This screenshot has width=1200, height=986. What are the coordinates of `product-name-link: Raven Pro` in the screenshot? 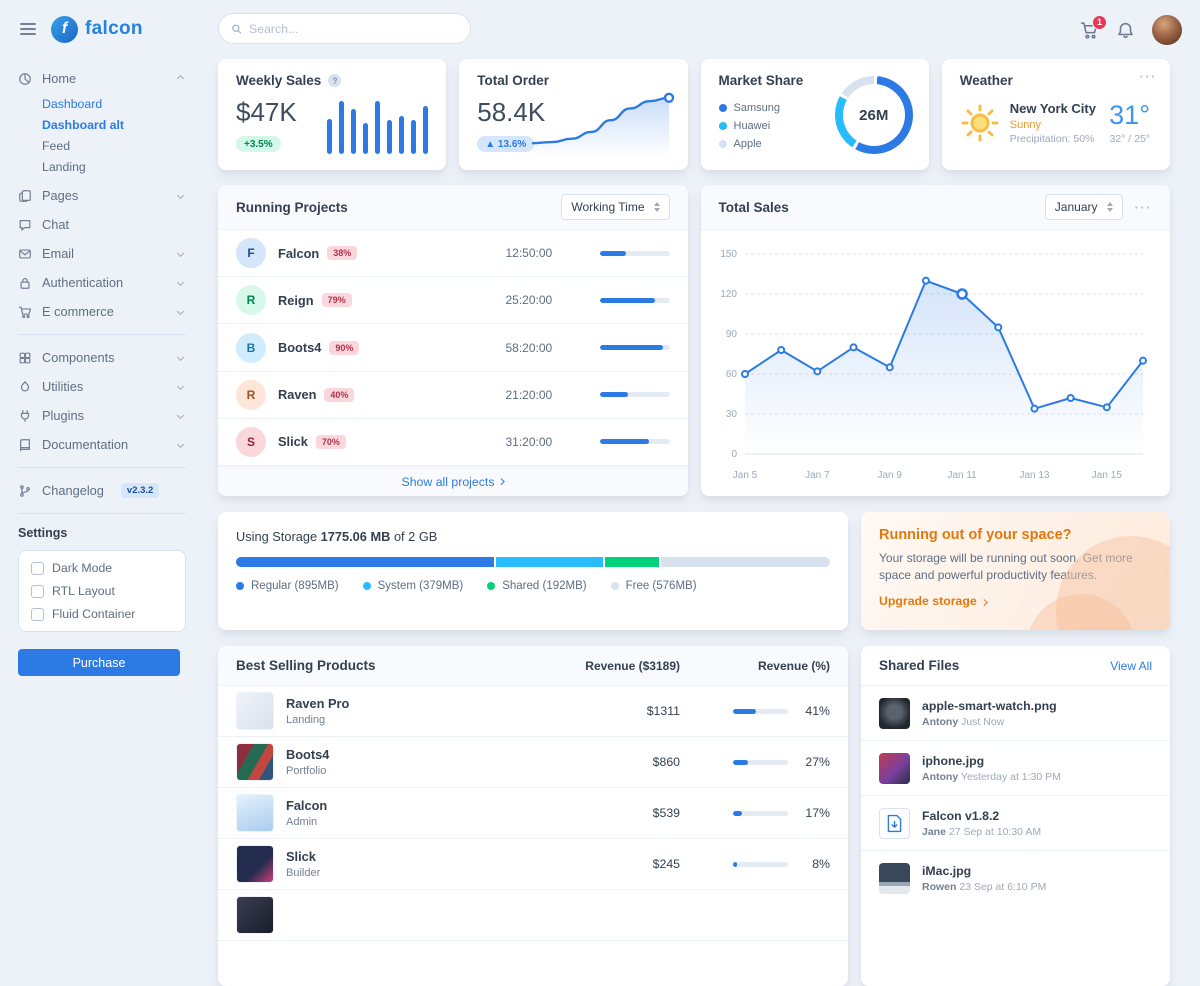 It's located at (318, 703).